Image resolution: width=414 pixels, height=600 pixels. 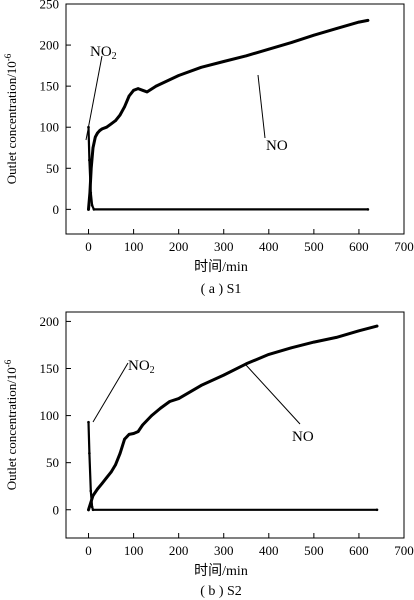 I want to click on chart-b-ytick-label: 150, so click(x=50, y=368).